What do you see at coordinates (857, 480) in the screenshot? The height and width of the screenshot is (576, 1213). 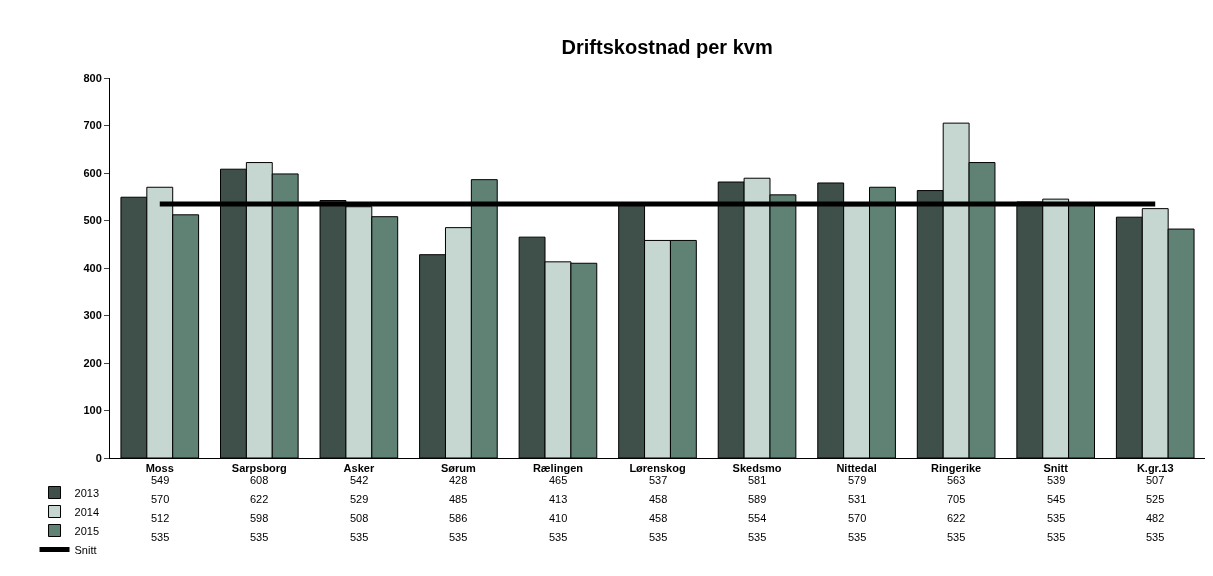 I see `data-label: 579` at bounding box center [857, 480].